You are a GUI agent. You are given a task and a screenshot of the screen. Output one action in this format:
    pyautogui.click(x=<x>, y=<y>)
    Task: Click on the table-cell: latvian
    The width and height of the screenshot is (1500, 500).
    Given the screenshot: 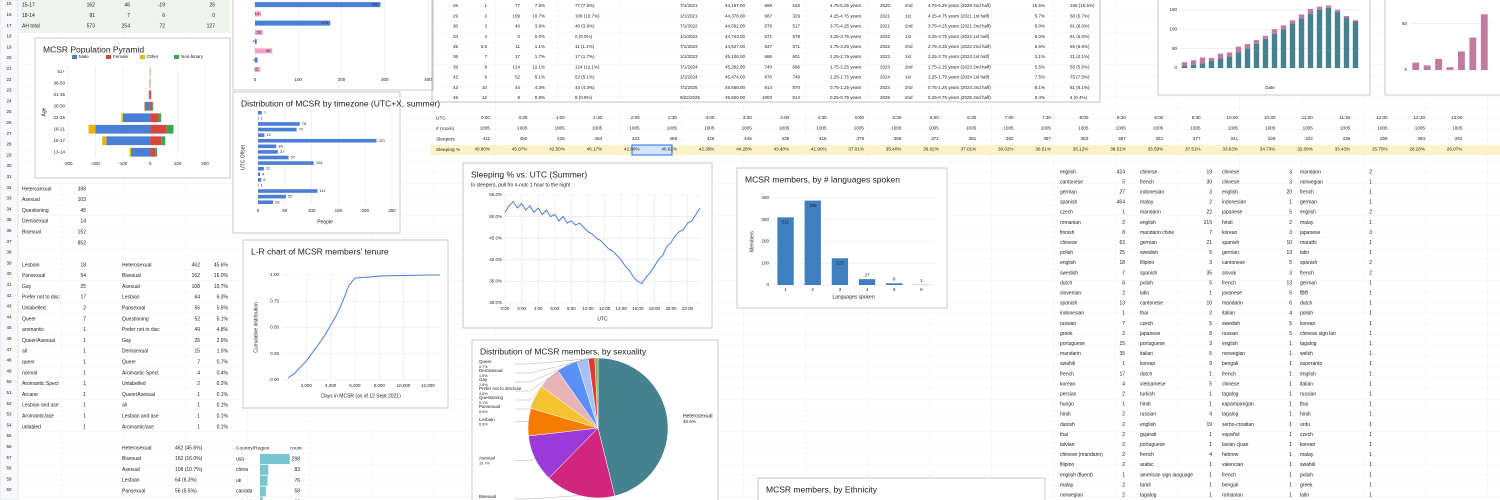 What is the action you would take?
    pyautogui.click(x=1067, y=445)
    